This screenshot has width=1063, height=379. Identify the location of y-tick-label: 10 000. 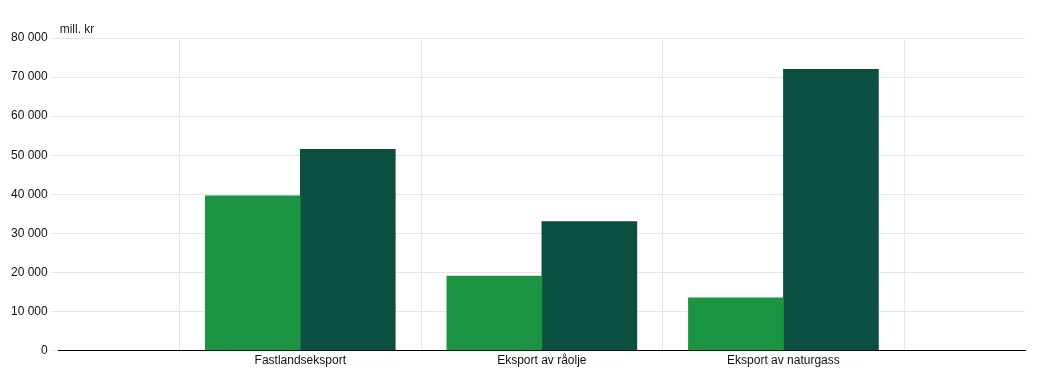
(30, 310).